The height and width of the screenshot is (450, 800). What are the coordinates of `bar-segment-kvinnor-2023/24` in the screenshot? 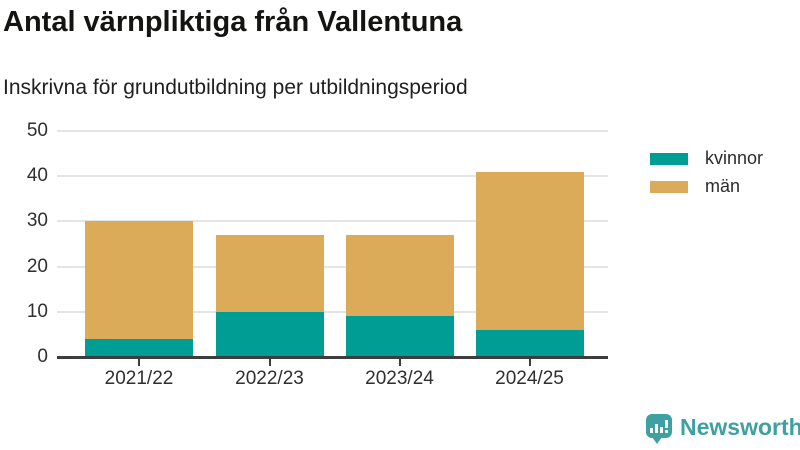 It's located at (399, 336).